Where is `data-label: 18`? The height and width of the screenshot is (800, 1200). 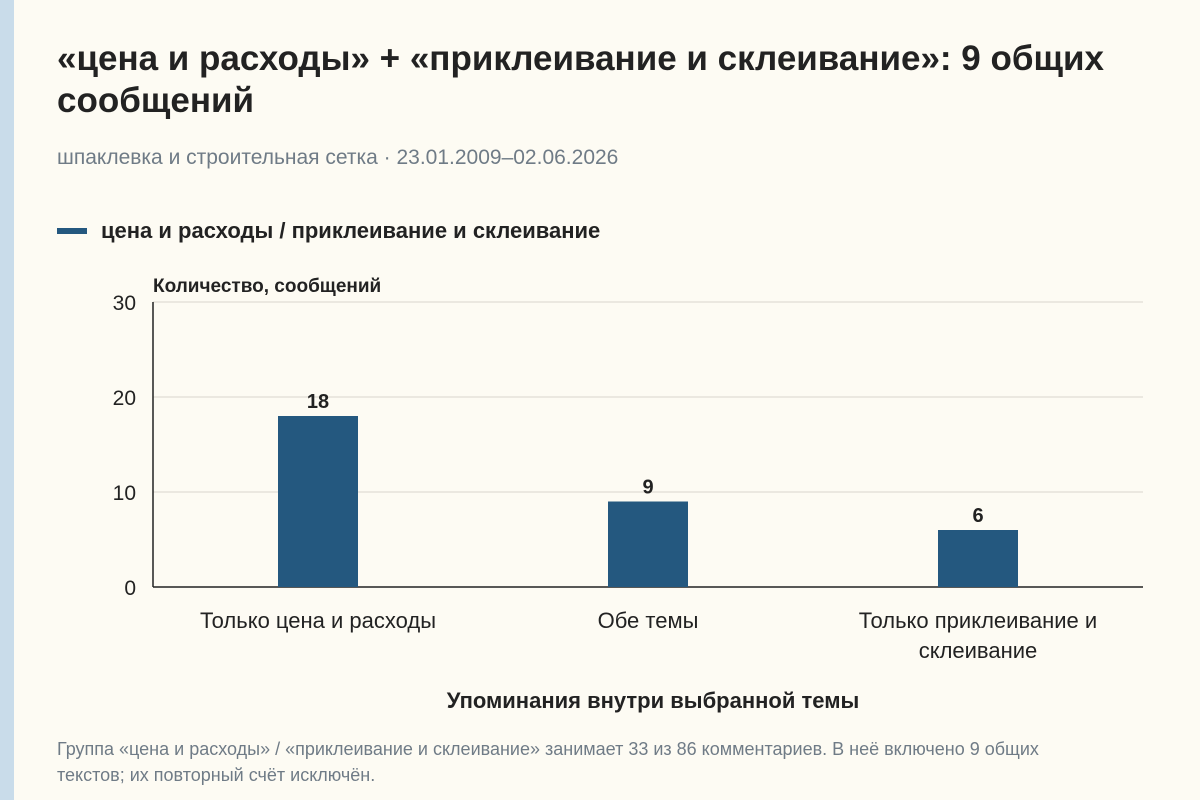 data-label: 18 is located at coordinates (318, 402).